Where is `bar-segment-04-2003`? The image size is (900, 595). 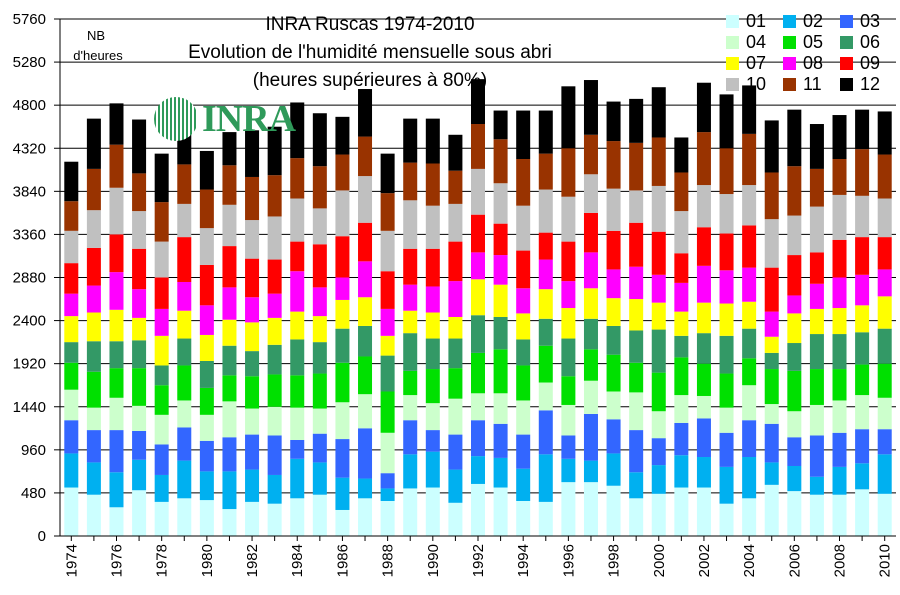
bar-segment-04-2003 is located at coordinates (726, 420).